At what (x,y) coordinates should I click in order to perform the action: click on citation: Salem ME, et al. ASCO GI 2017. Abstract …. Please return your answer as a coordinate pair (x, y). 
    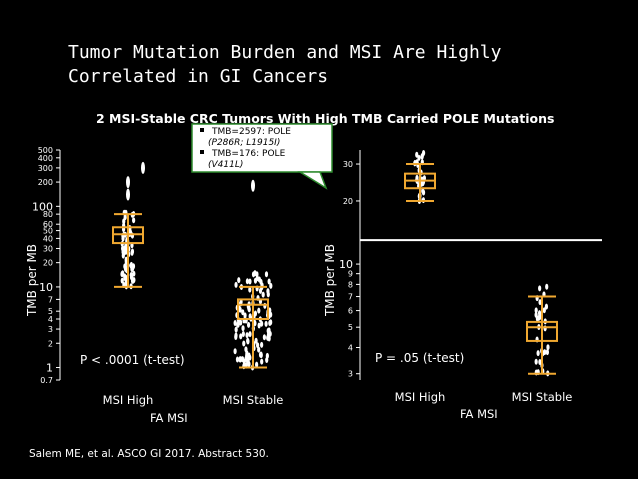
    Looking at the image, I should click on (149, 454).